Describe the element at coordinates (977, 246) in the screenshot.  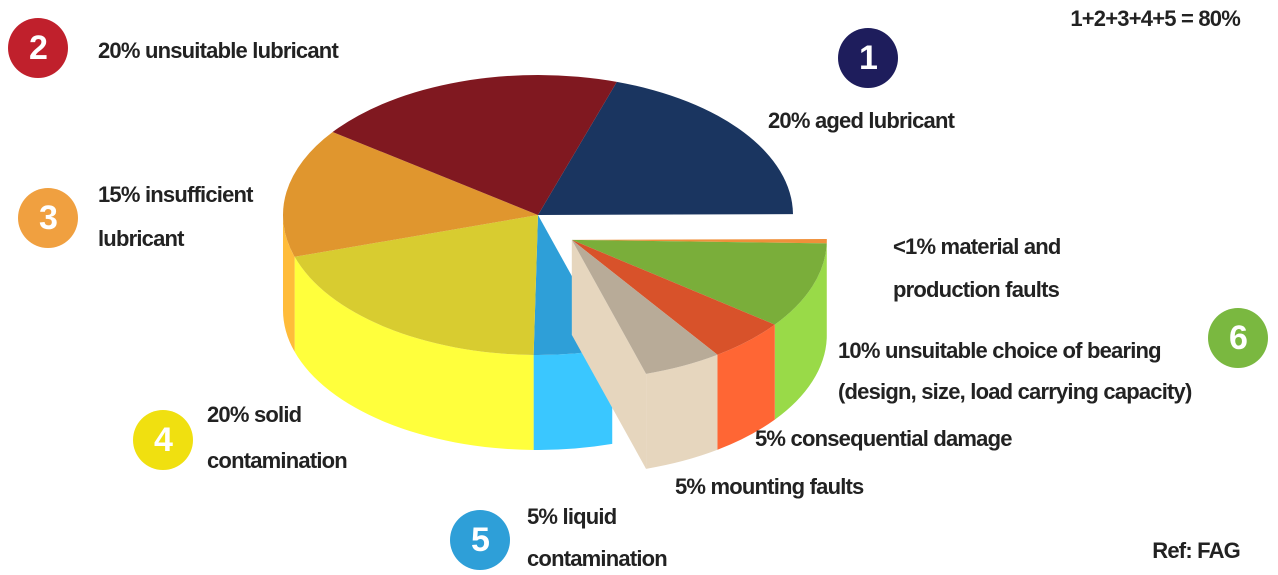
I see `slice-label: <1% material and` at that location.